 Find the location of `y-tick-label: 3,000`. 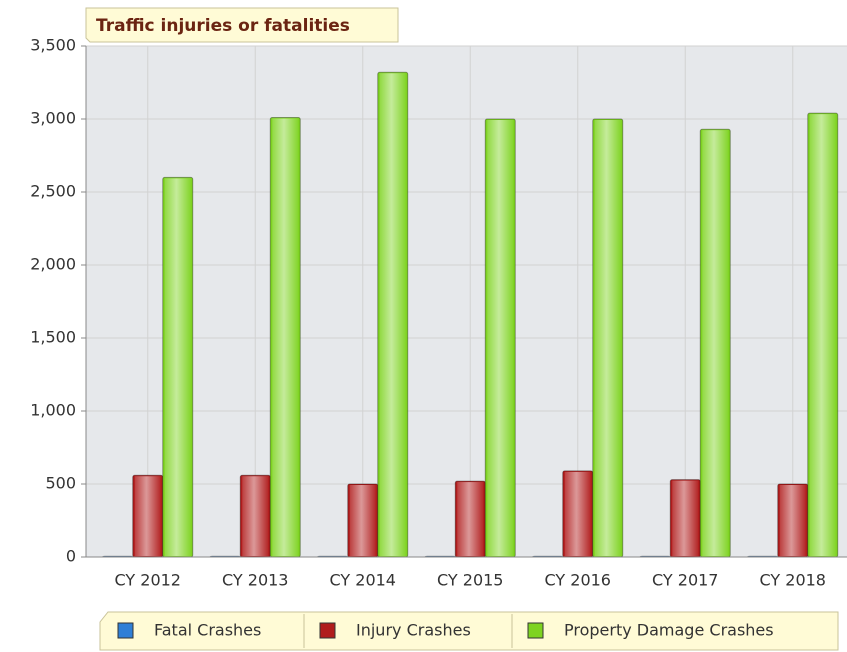

y-tick-label: 3,000 is located at coordinates (53, 118).